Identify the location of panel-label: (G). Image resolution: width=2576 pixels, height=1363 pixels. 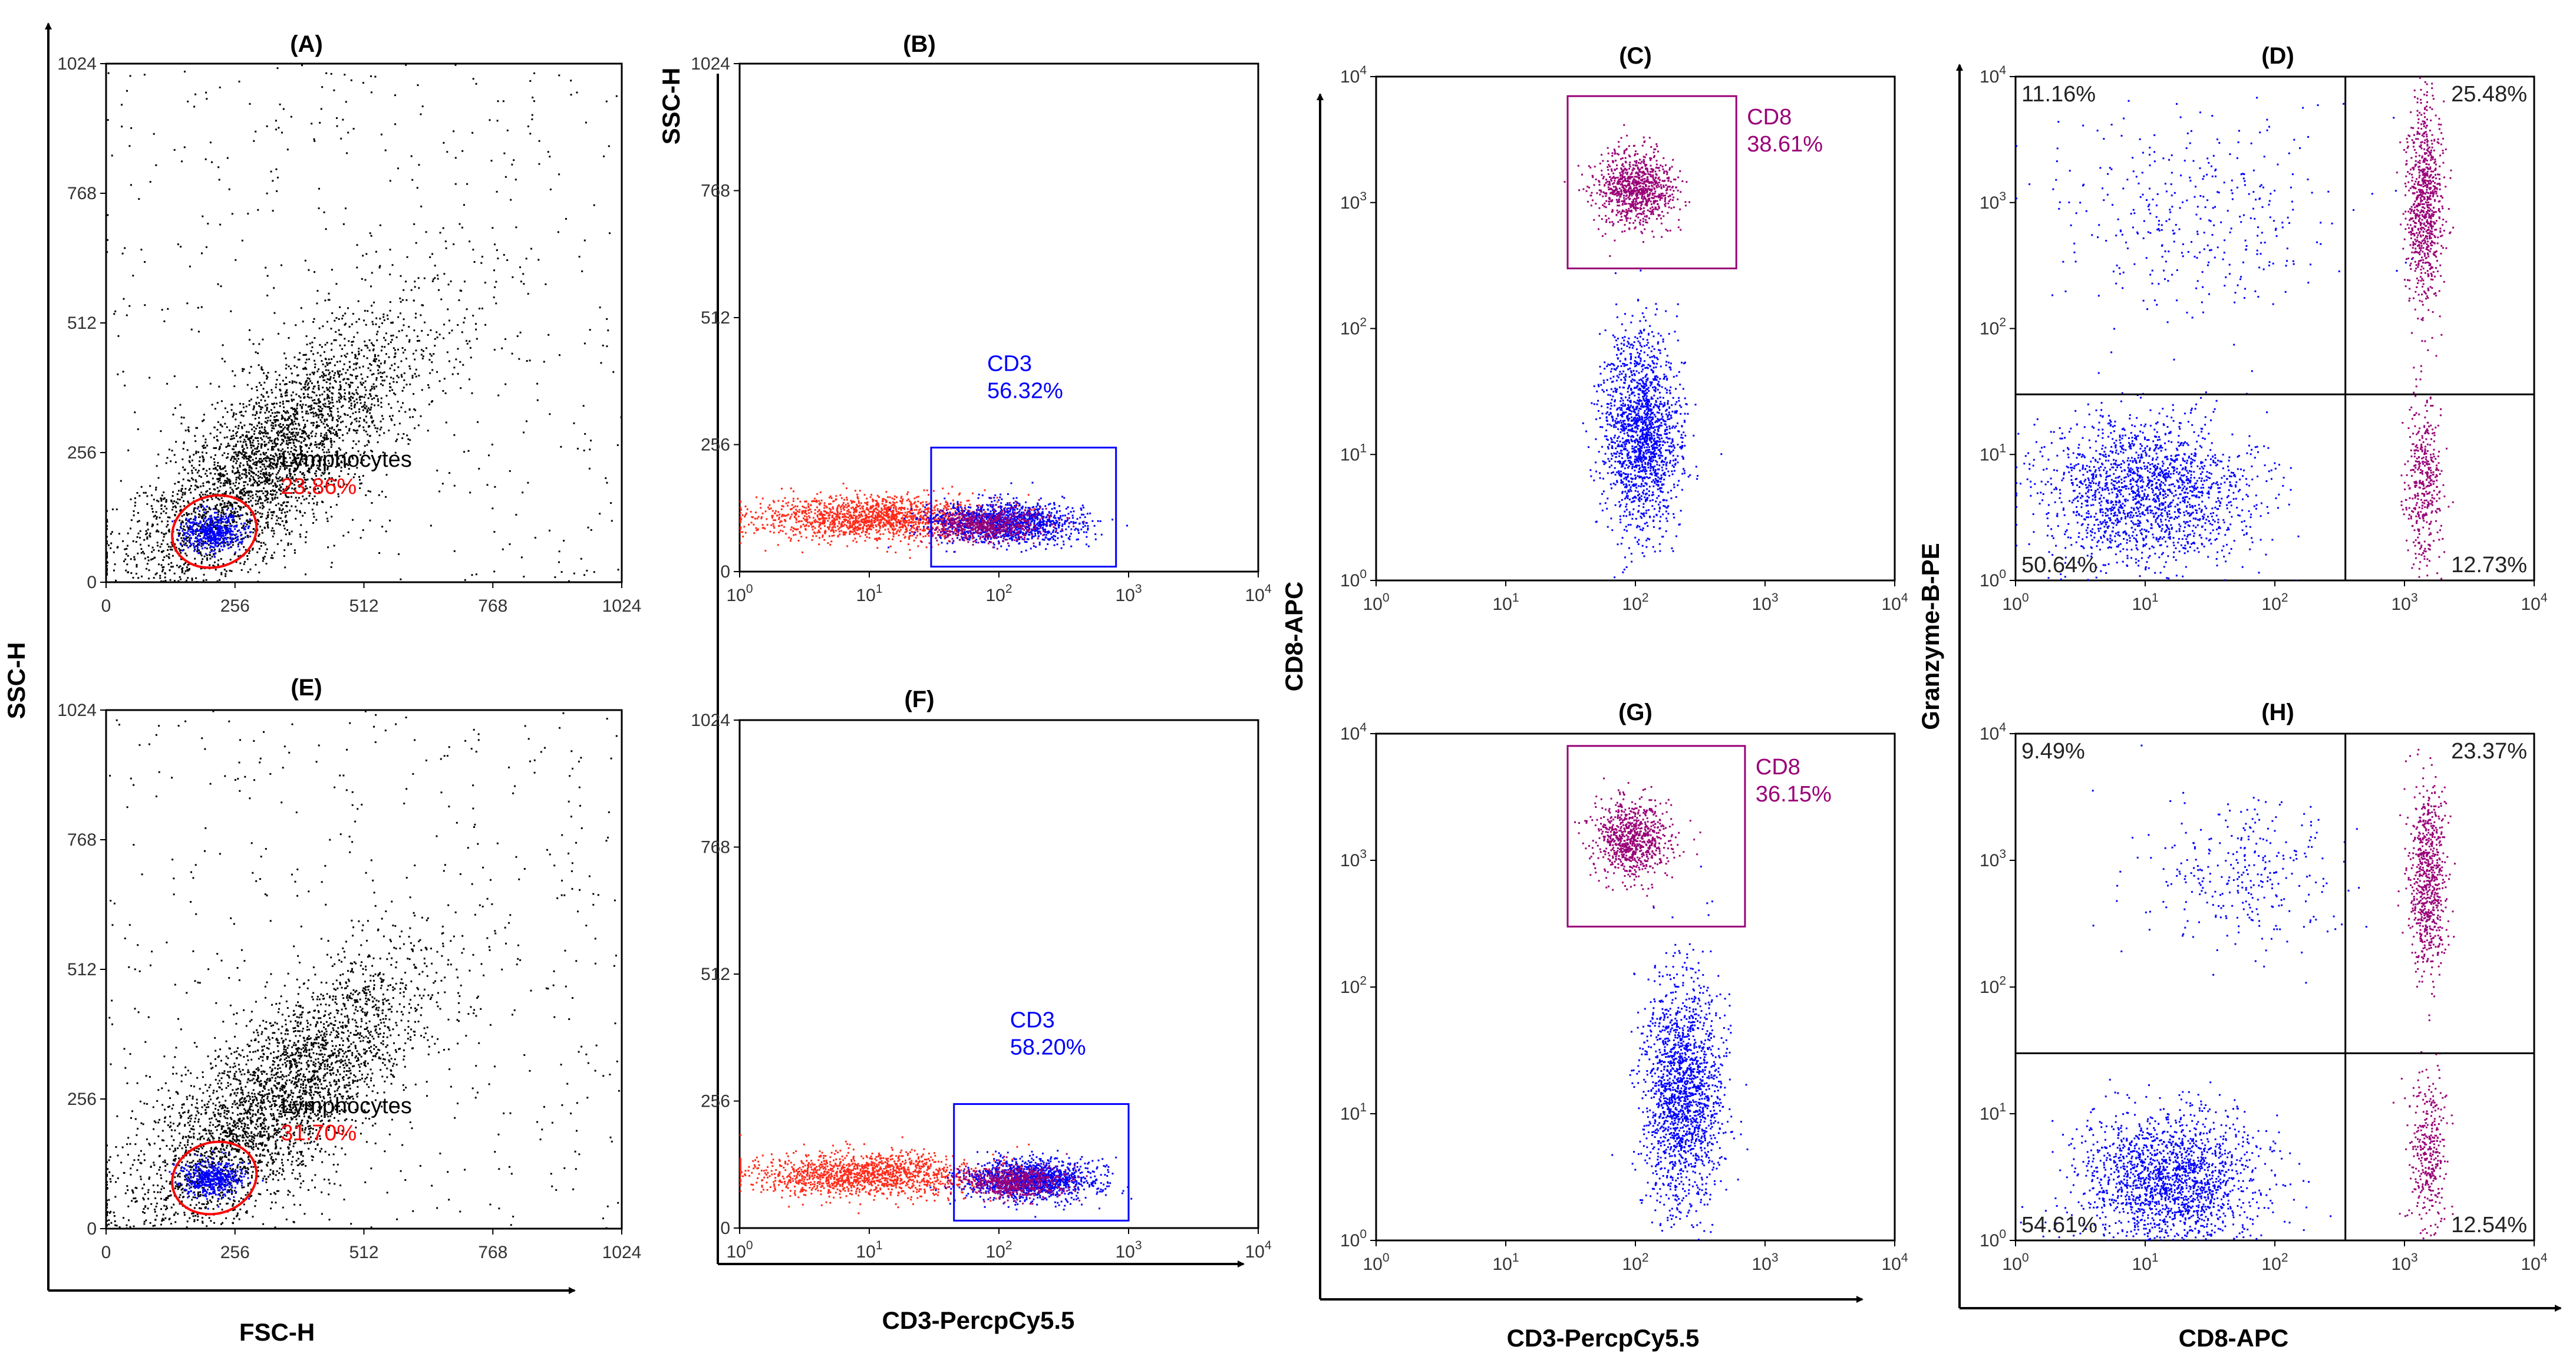
(1636, 712).